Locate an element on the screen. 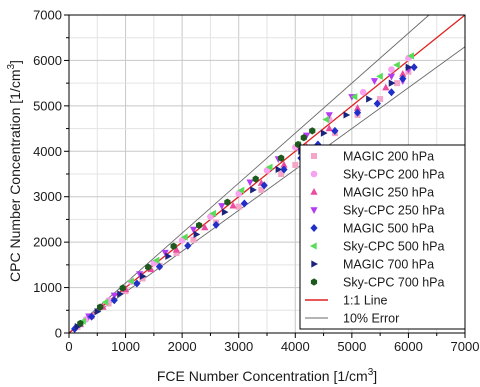 The width and height of the screenshot is (480, 387). x-tick-label: 4000 is located at coordinates (295, 346).